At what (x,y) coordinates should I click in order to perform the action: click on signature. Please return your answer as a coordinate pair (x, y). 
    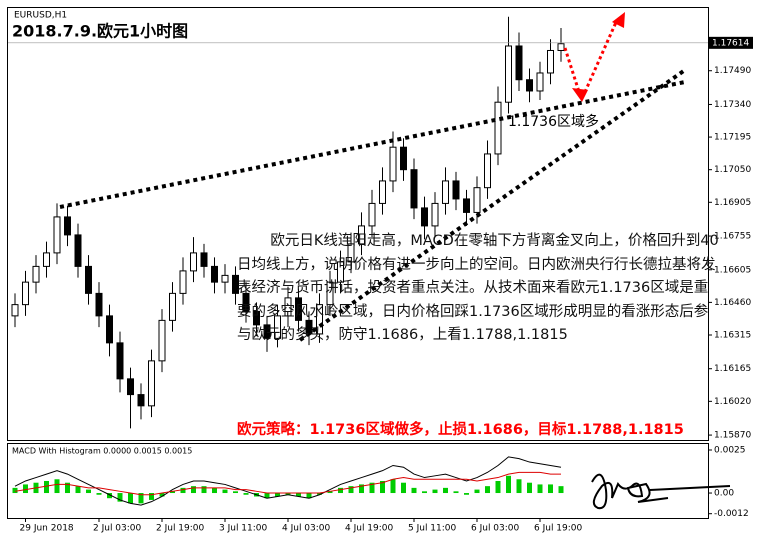
    Looking at the image, I should click on (661, 491).